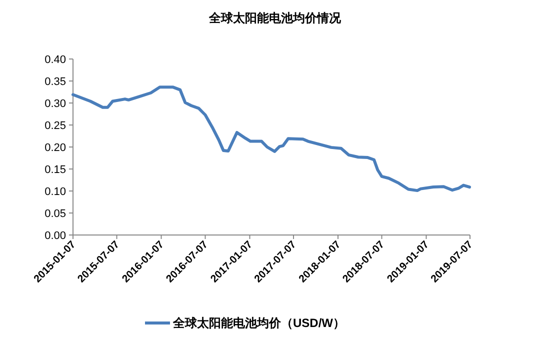  Describe the element at coordinates (55, 60) in the screenshot. I see `y-tick-label: 0.40` at that location.